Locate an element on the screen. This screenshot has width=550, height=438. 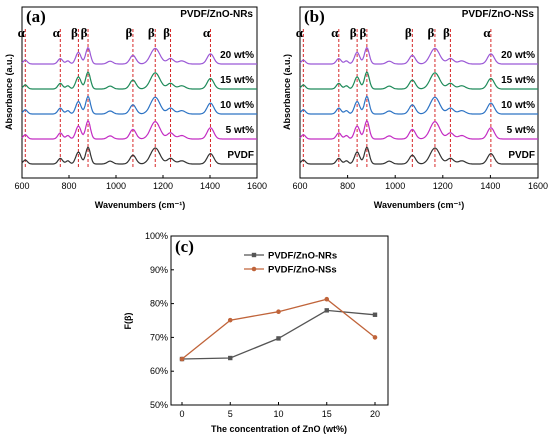
panel-label: (c) is located at coordinates (184, 246).